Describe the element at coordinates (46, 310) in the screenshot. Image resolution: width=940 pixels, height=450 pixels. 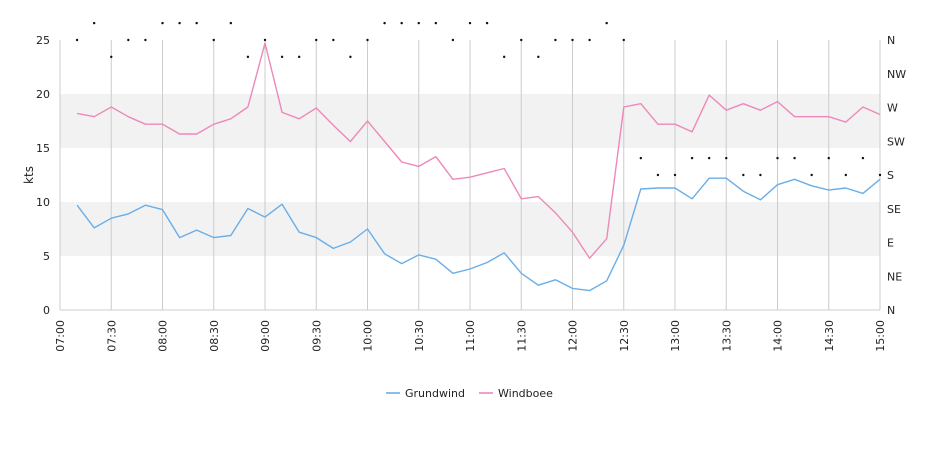
I see `y-tick-label: 0` at that location.